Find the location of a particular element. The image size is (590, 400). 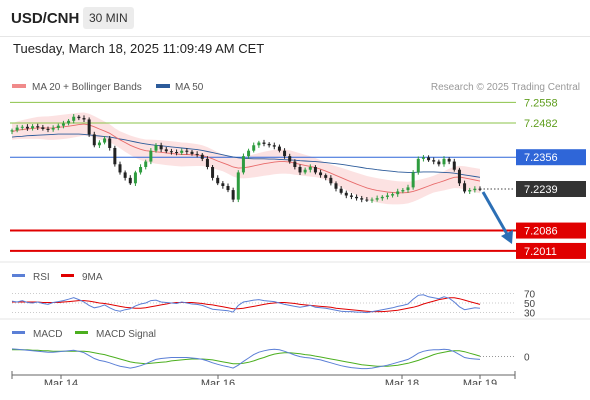

rsi-line is located at coordinates (246, 304).